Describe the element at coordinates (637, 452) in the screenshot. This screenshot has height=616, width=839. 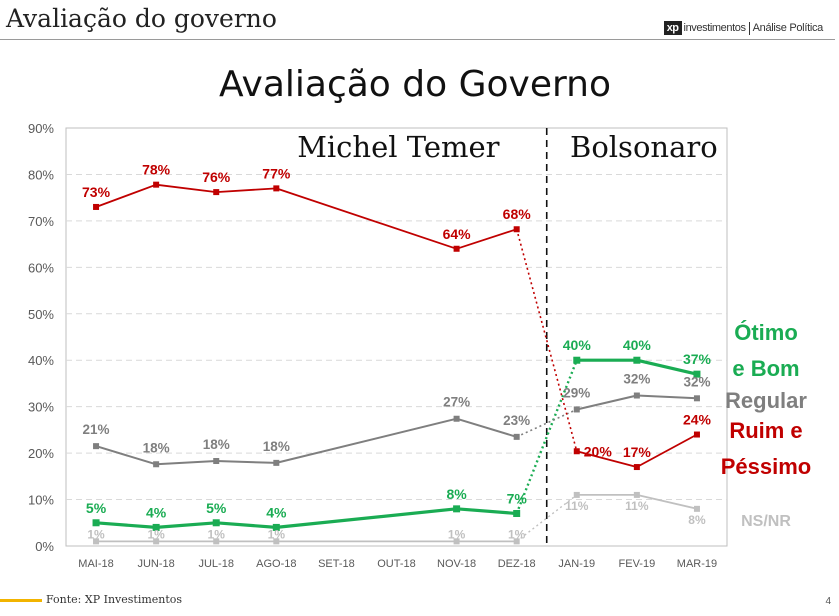
I see `data-label: 17%` at that location.